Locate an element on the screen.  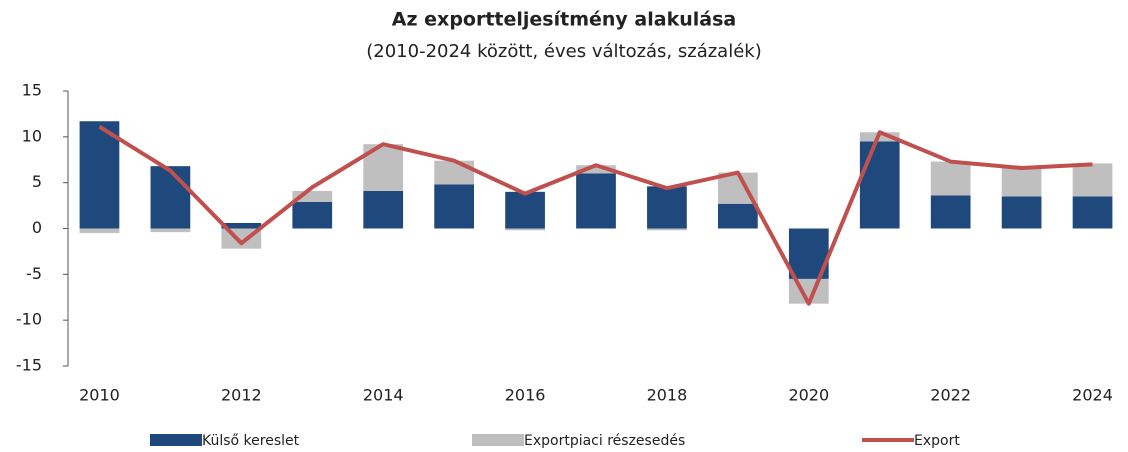
x-tick-label: 2020 is located at coordinates (808, 395).